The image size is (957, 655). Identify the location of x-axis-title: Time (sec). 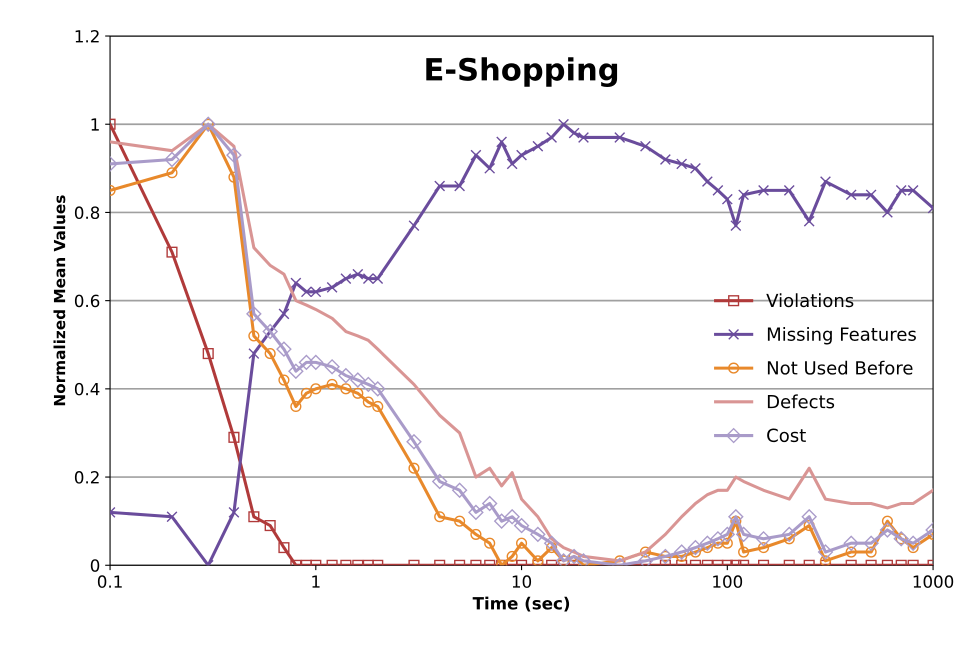
(521, 604).